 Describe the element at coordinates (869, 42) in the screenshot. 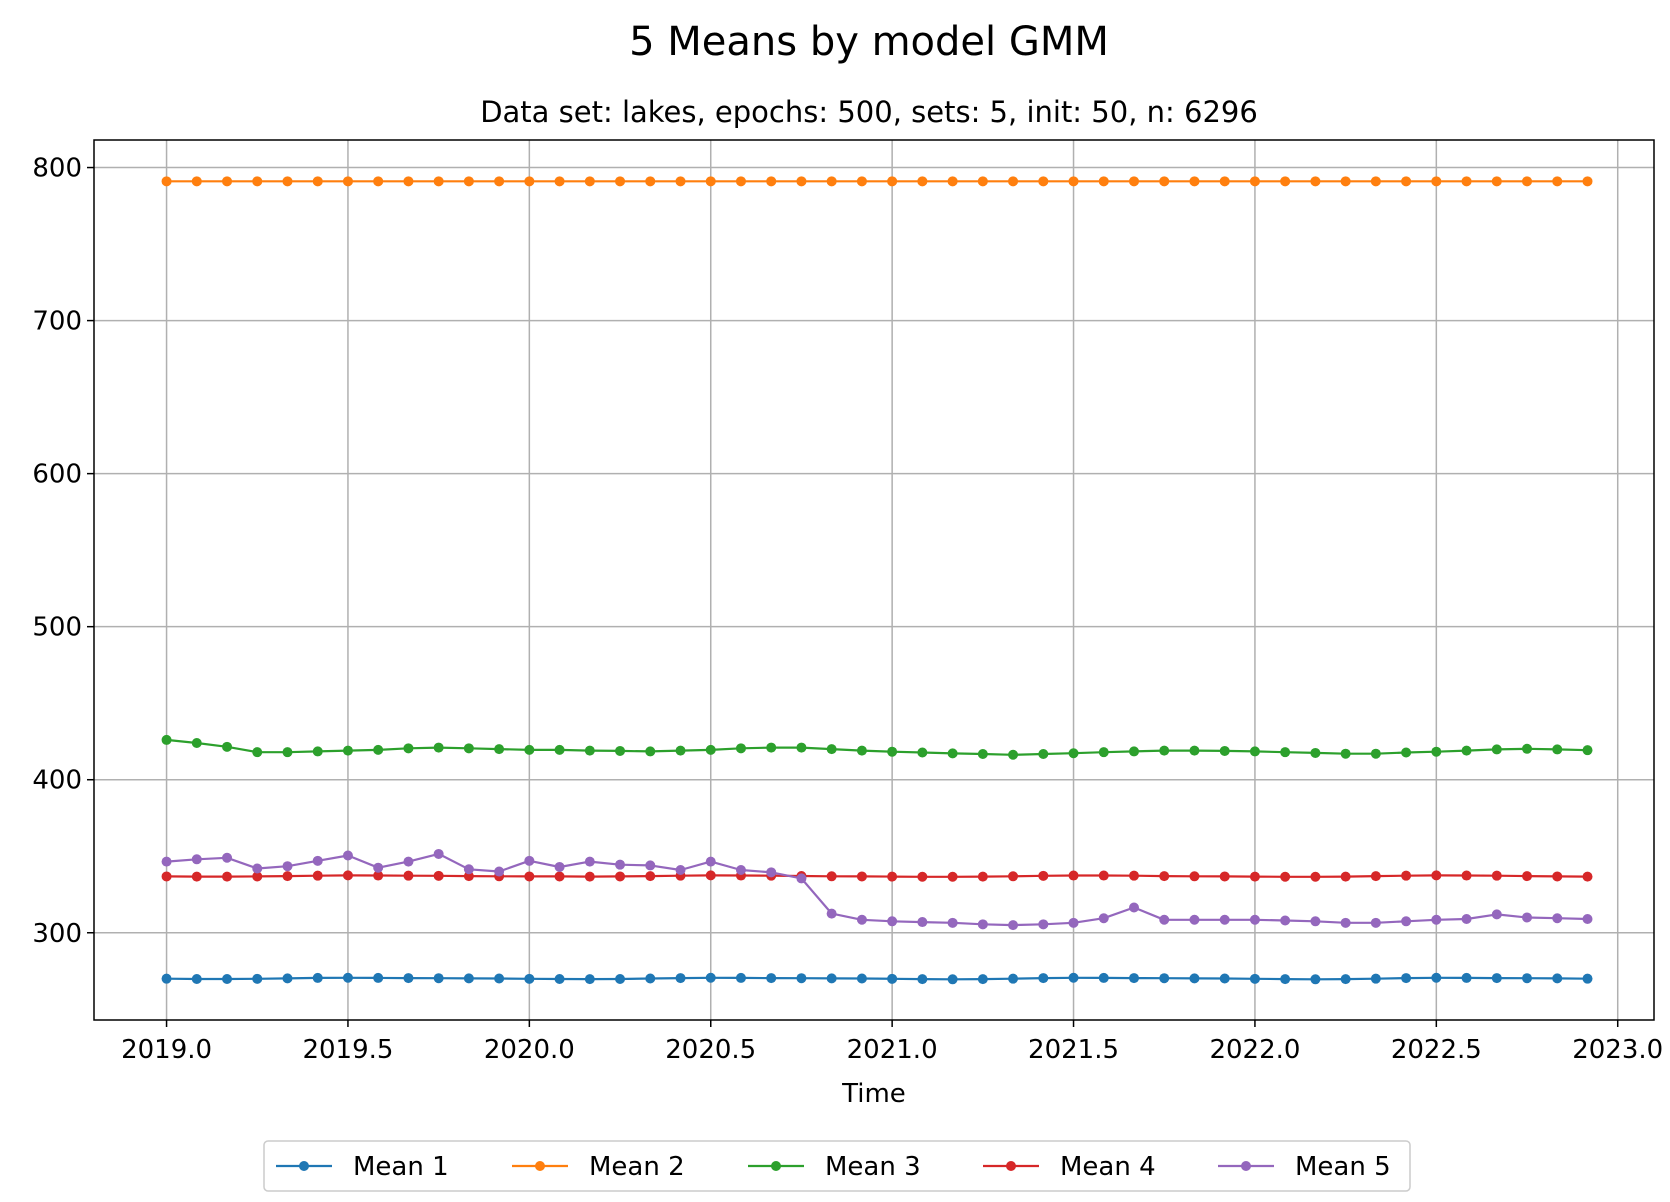

I see `chart-title: 5 Means by model GMM` at that location.